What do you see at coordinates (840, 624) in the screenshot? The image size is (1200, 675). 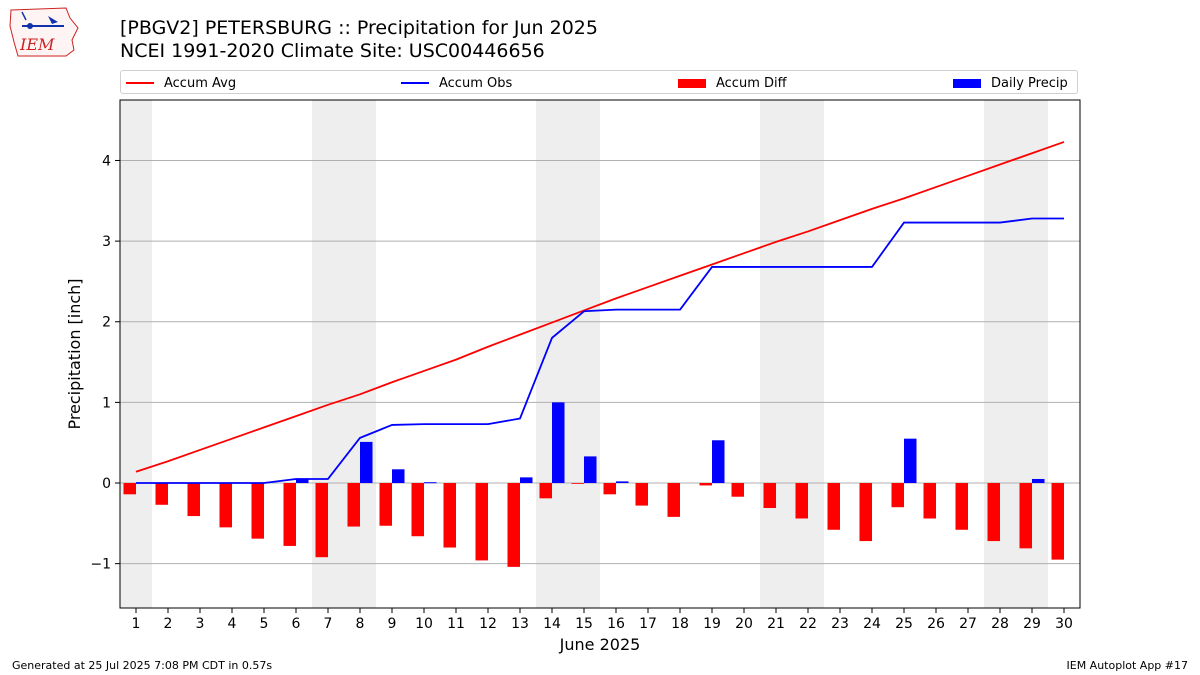 I see `x-tick-label: 23` at bounding box center [840, 624].